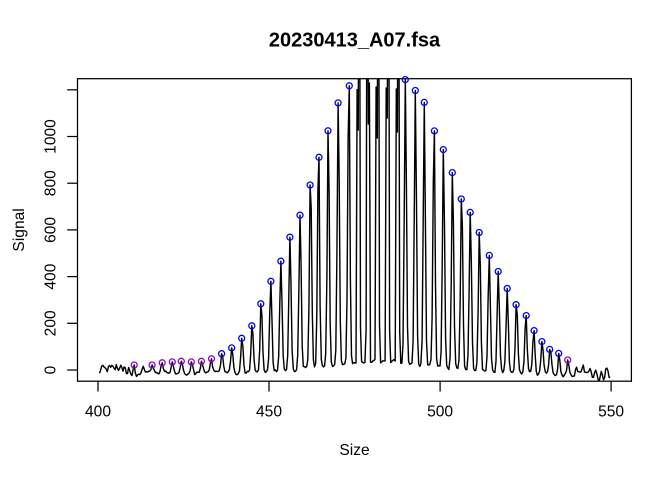 The image size is (672, 480). Describe the element at coordinates (19, 229) in the screenshot. I see `svg-text: Signal` at that location.